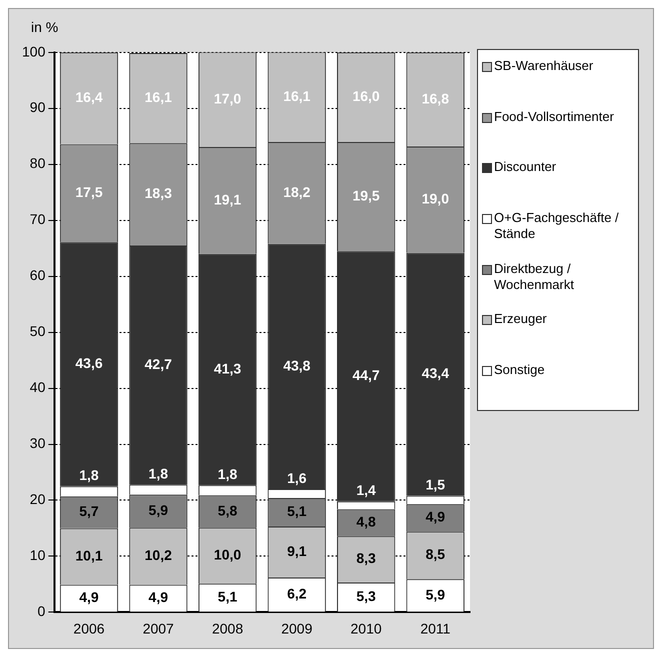 The image size is (660, 655). Describe the element at coordinates (158, 555) in the screenshot. I see `data-label: 10,2` at that location.